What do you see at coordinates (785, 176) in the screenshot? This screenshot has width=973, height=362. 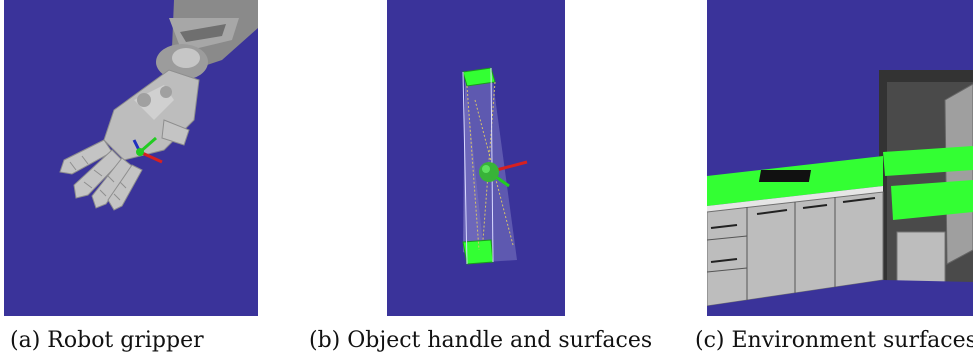 I see `sink` at bounding box center [785, 176].